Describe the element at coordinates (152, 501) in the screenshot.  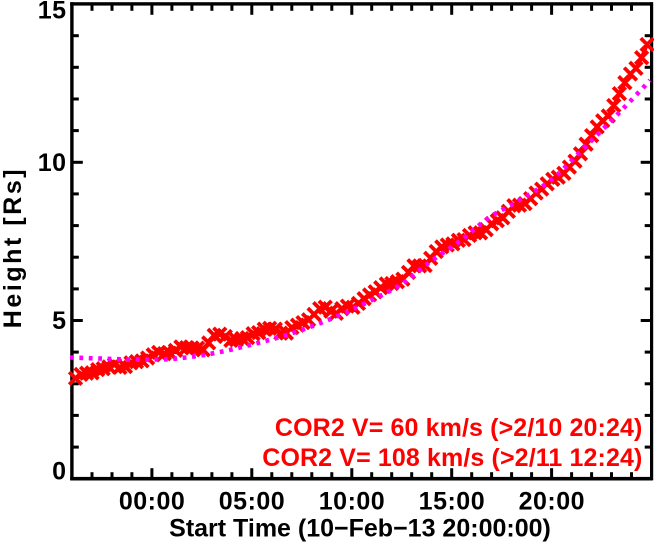
I see `svg-text: 00:00` at that location.